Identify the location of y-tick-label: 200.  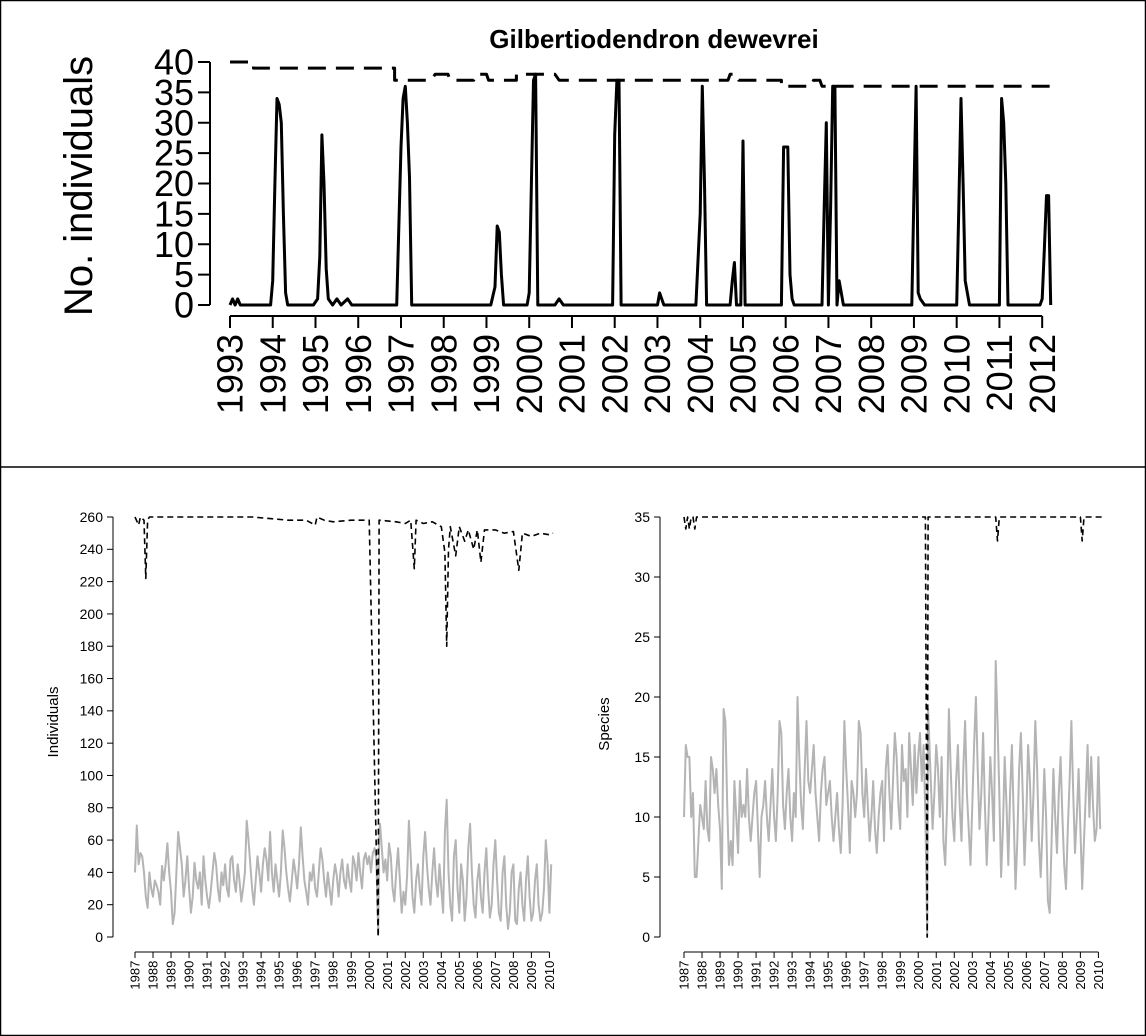
(92, 614).